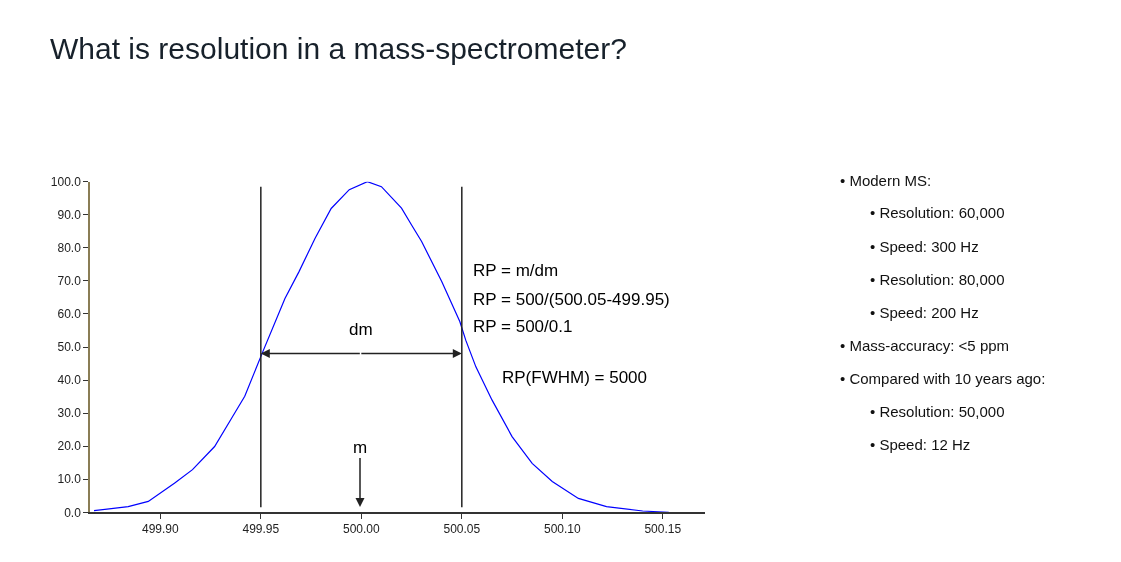  Describe the element at coordinates (462, 529) in the screenshot. I see `x-tick-label: 500.05` at that location.